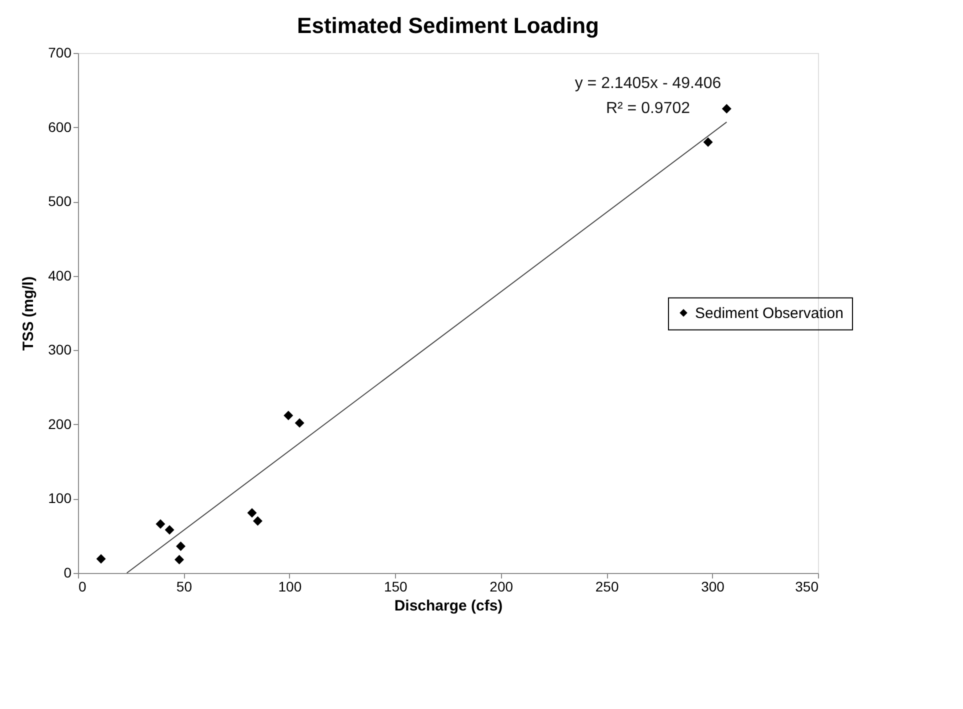  Describe the element at coordinates (60, 498) in the screenshot. I see `y-tick-label: 100` at that location.